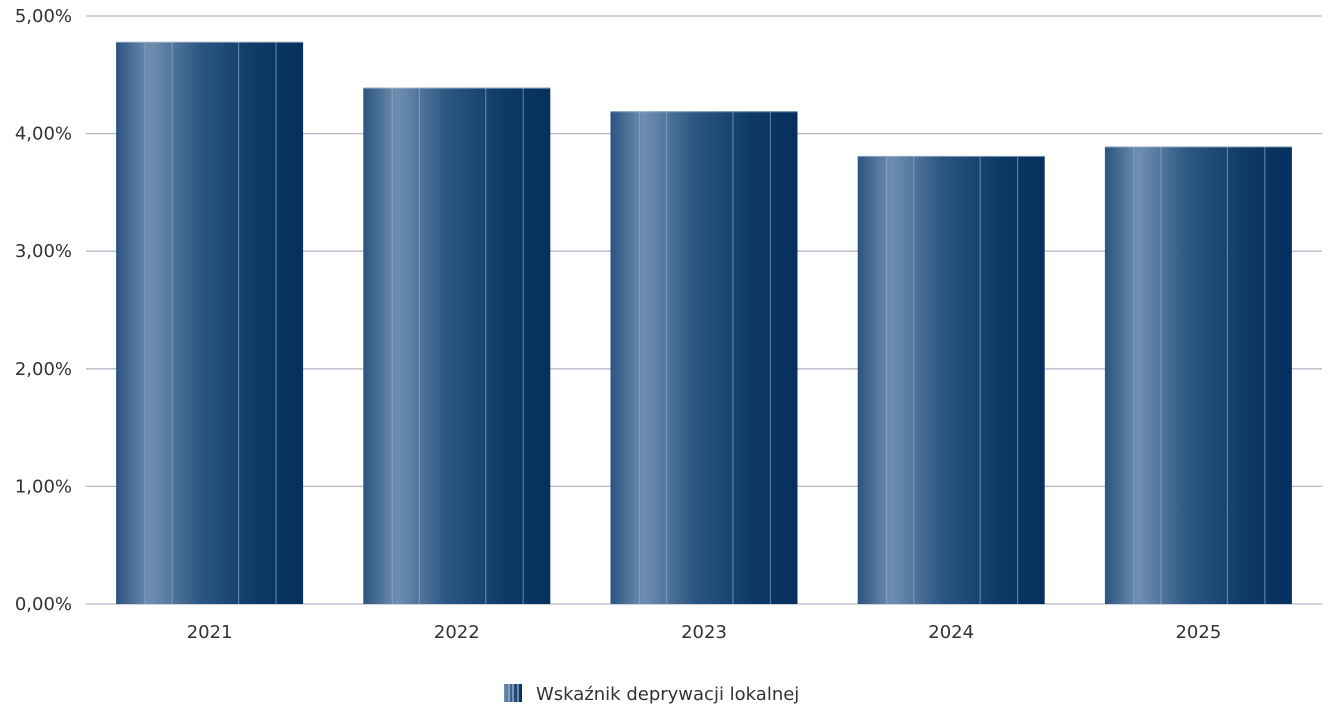  What do you see at coordinates (43, 251) in the screenshot?
I see `y-tick-label: 3,00%` at bounding box center [43, 251].